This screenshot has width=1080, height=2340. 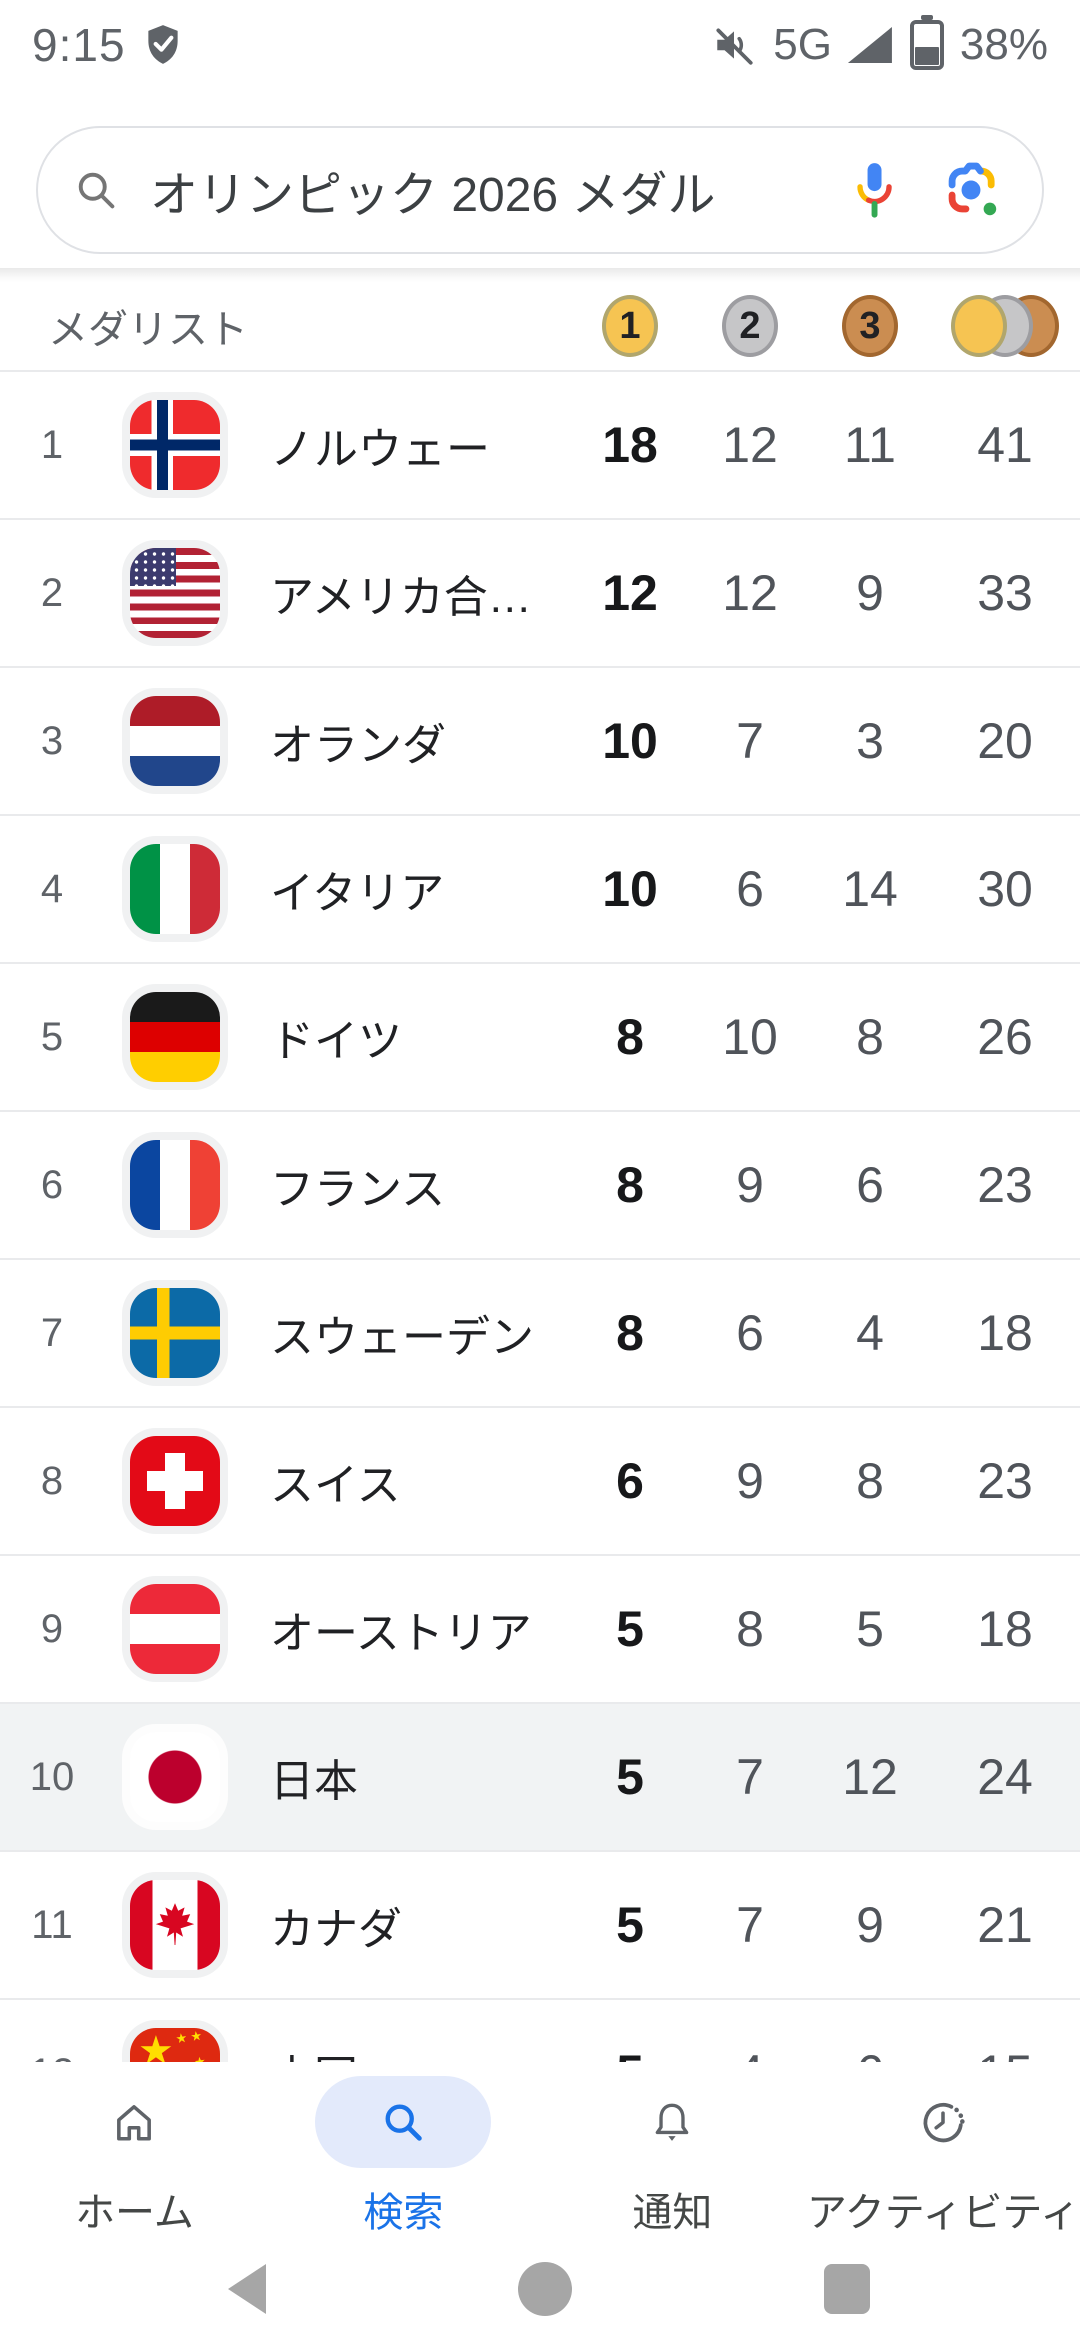 I want to click on country-flag-nl, so click(x=175, y=741).